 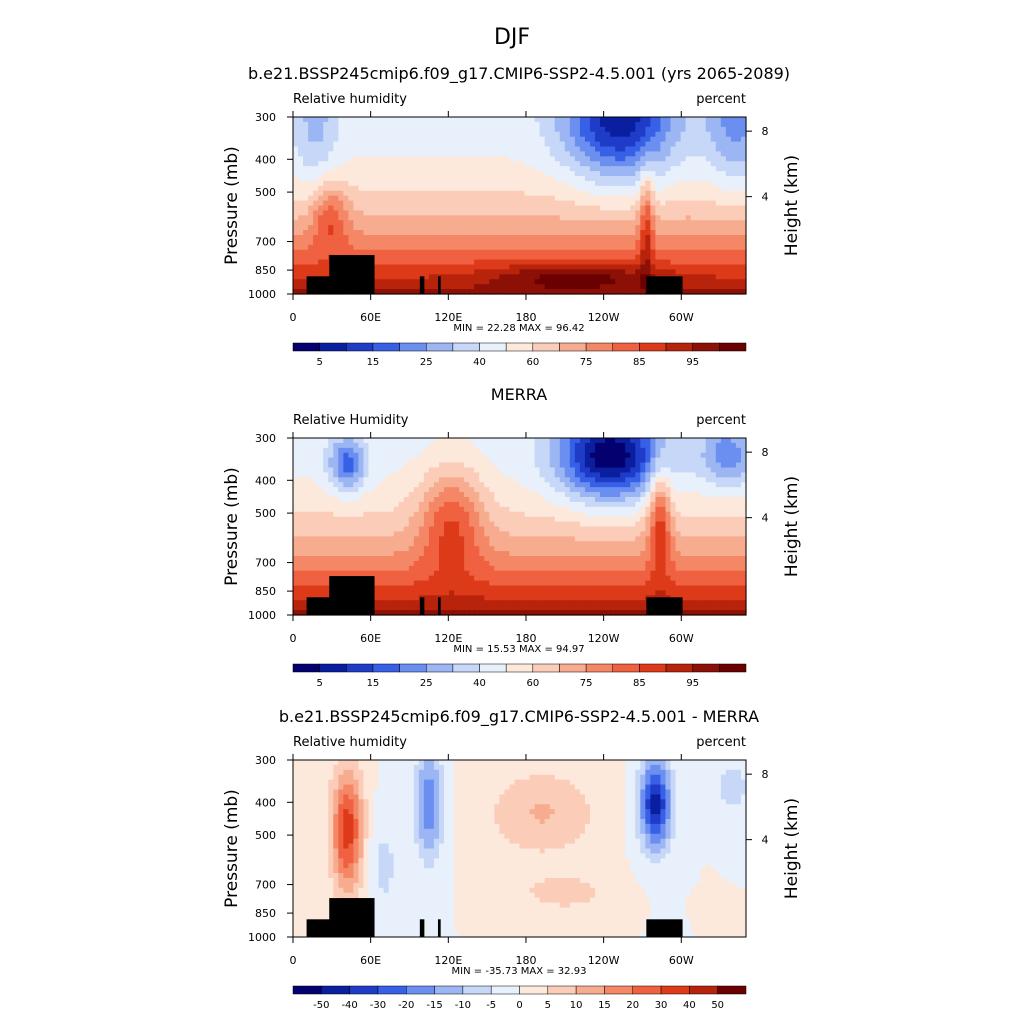 I want to click on colorbar-swatch, so click(x=706, y=347).